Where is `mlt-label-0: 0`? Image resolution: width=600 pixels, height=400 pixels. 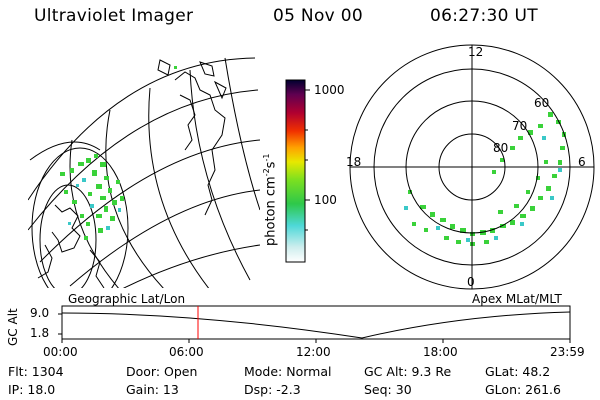
mlt-label-0: 0 is located at coordinates (471, 282).